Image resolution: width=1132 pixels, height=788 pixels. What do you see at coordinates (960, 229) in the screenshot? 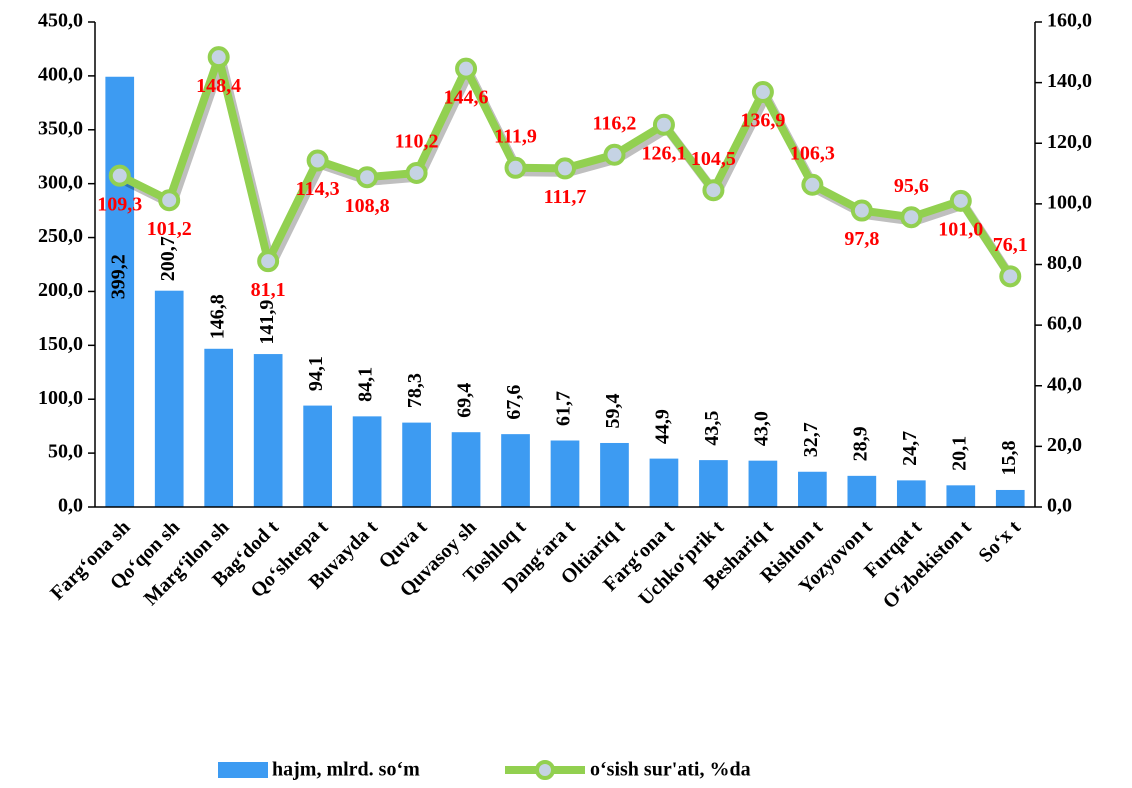
I see `line-value-label: 101,0` at bounding box center [960, 229].